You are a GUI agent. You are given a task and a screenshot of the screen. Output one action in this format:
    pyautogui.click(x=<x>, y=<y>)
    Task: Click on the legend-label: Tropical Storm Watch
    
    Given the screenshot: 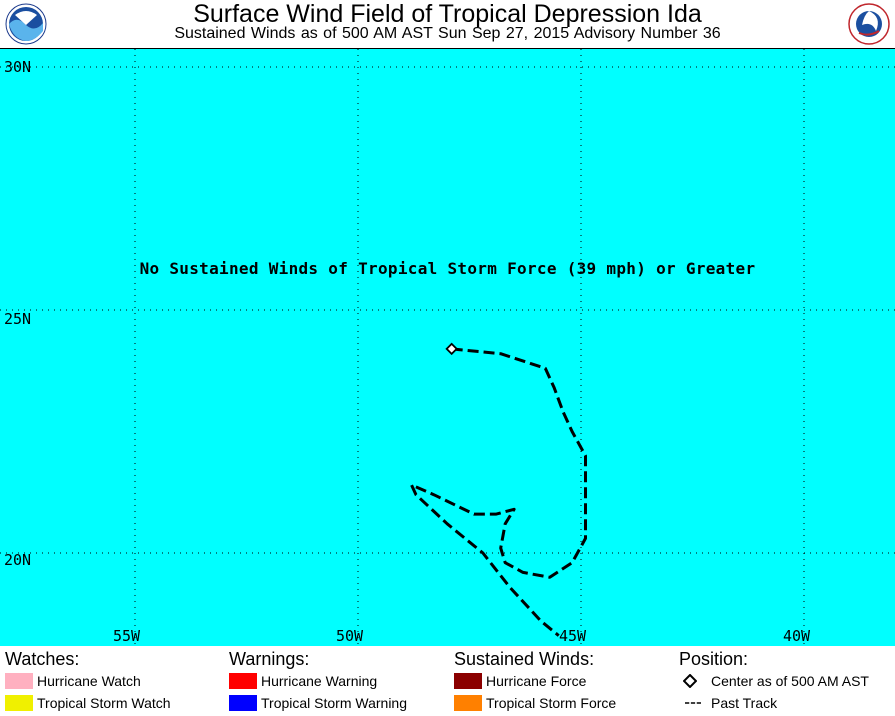 What is the action you would take?
    pyautogui.click(x=104, y=703)
    